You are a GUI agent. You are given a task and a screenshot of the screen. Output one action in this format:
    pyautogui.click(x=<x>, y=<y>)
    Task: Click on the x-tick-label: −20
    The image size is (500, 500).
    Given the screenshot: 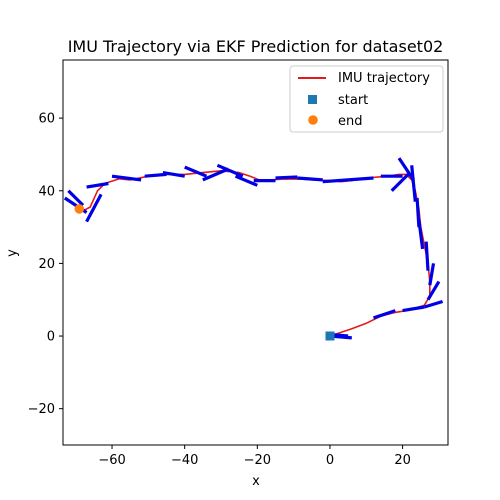 What is the action you would take?
    pyautogui.click(x=257, y=460)
    